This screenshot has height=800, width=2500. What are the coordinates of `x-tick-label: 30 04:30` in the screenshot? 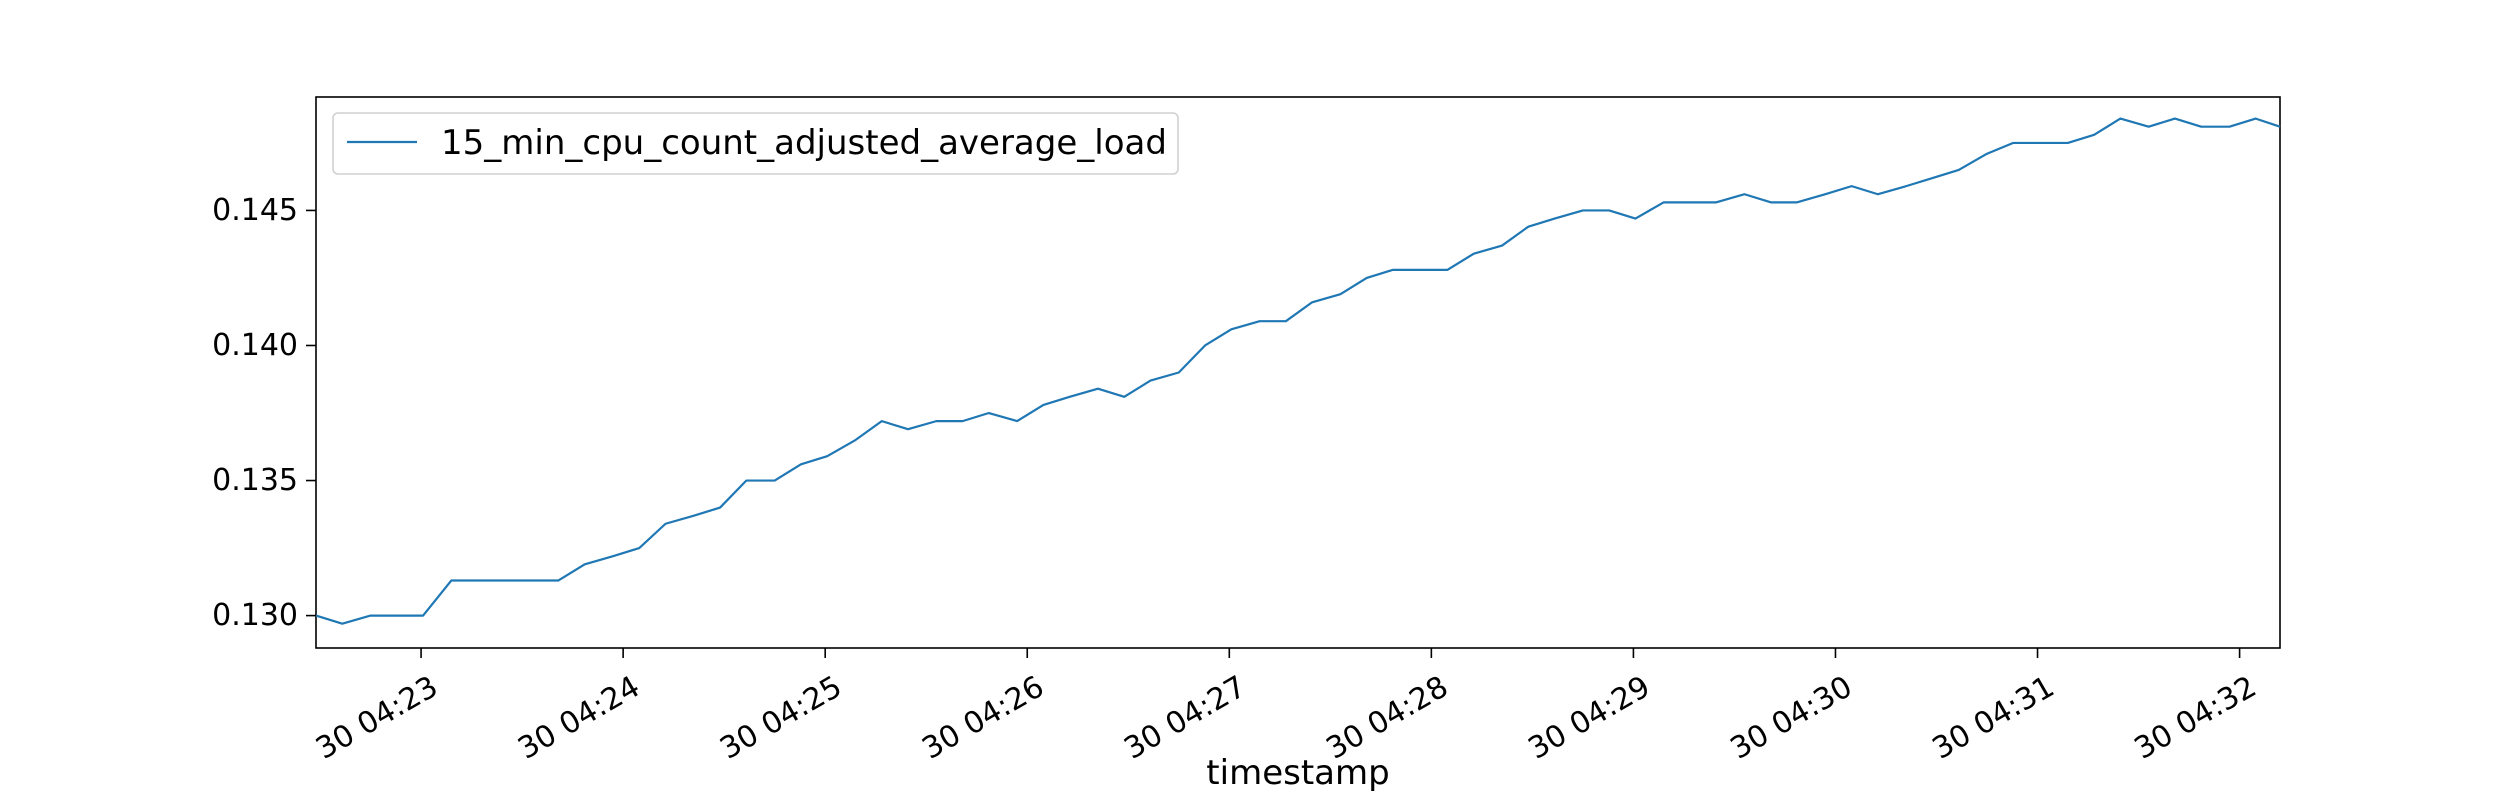 It's located at (1792, 717).